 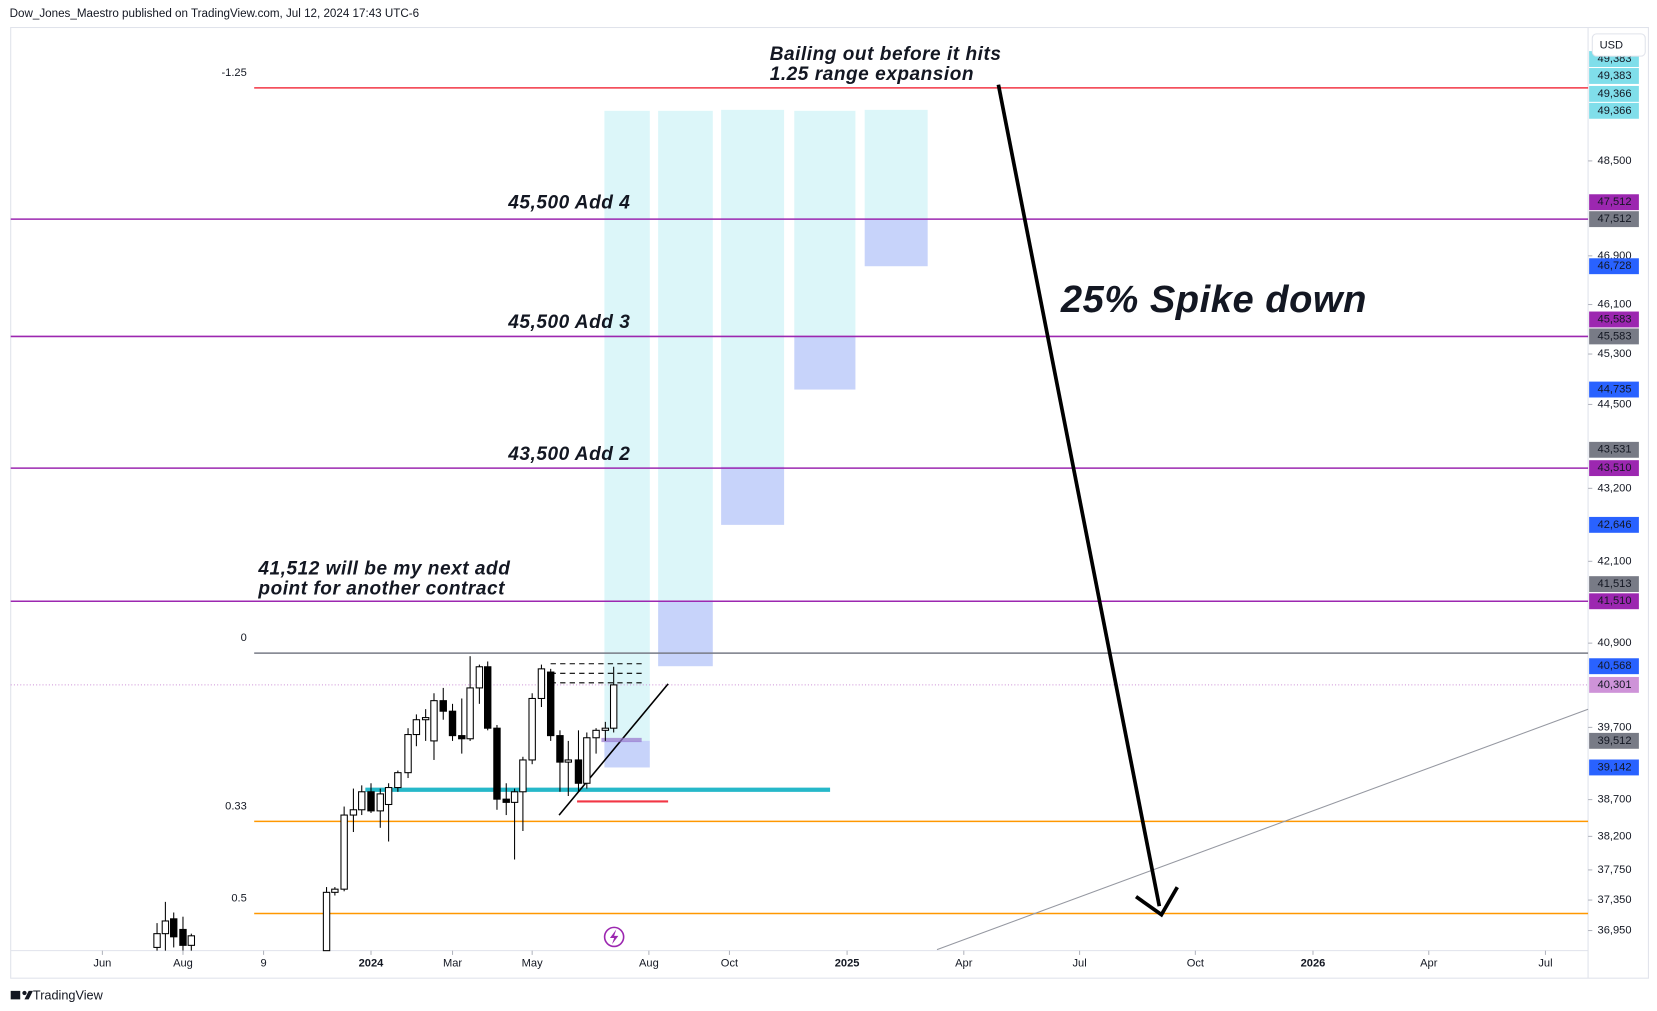 What do you see at coordinates (1615, 468) in the screenshot?
I see `price-label: 43,510` at bounding box center [1615, 468].